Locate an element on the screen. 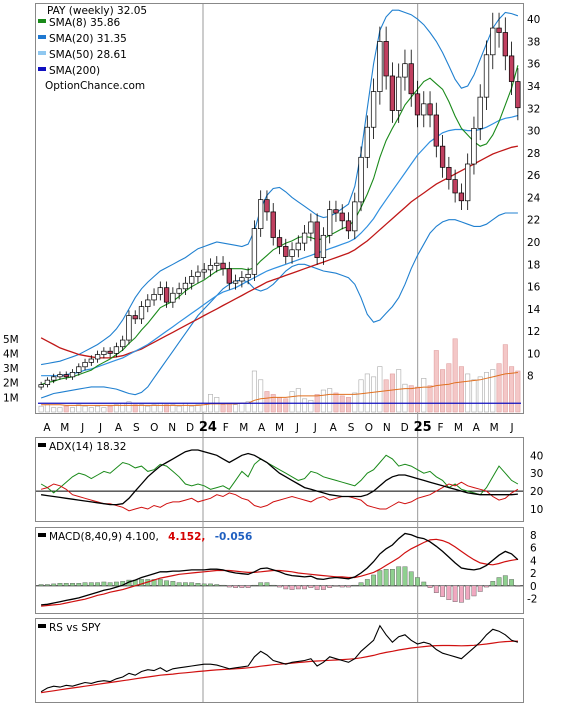  legend-swatch-sma20 is located at coordinates (42, 37).